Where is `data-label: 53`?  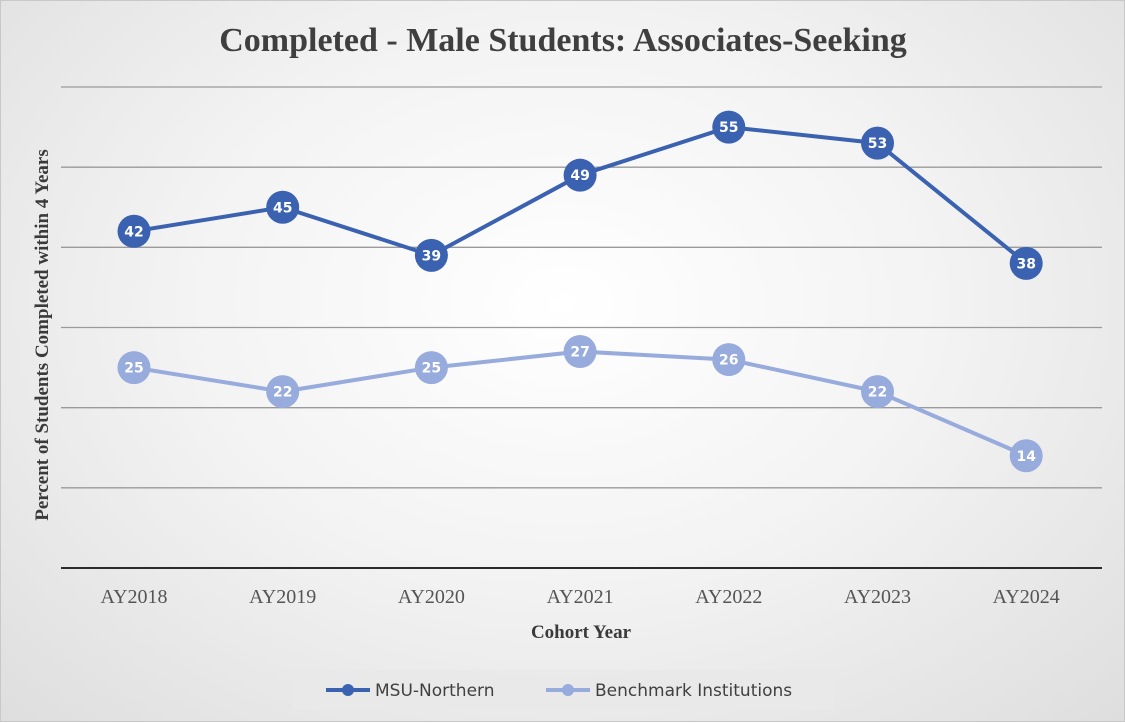 data-label: 53 is located at coordinates (877, 144).